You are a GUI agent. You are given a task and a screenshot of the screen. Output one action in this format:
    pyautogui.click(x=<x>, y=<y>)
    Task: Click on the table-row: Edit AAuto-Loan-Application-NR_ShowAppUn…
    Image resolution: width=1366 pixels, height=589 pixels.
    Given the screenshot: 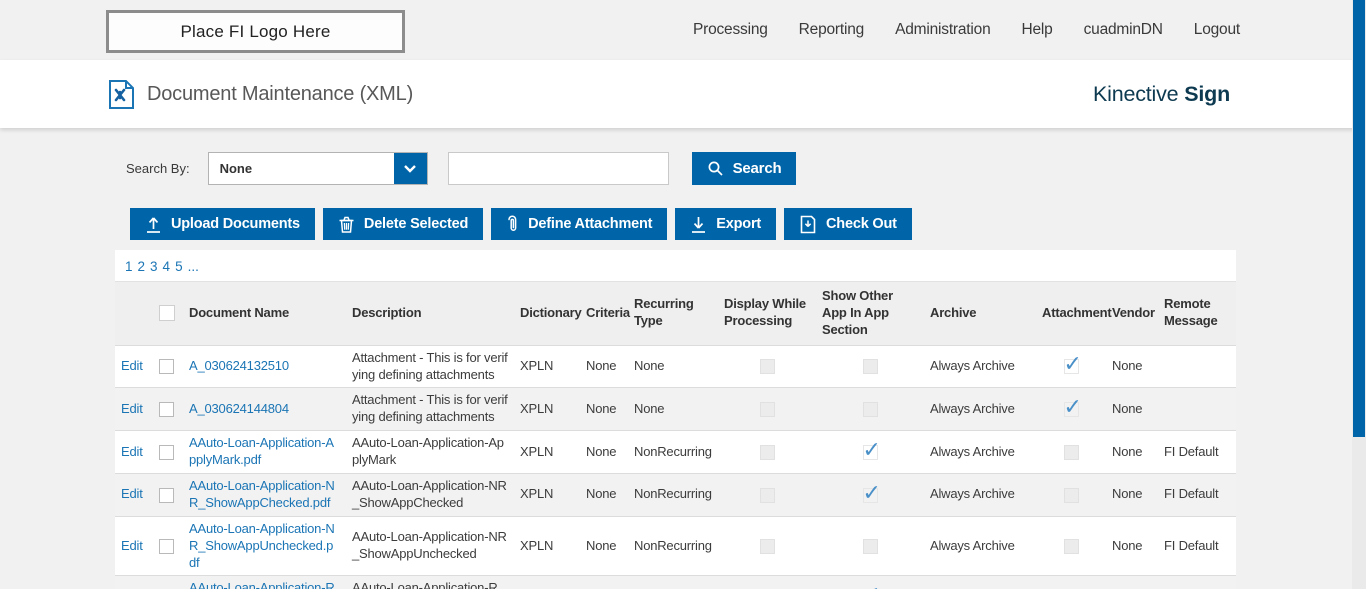 What is the action you would take?
    pyautogui.click(x=675, y=546)
    